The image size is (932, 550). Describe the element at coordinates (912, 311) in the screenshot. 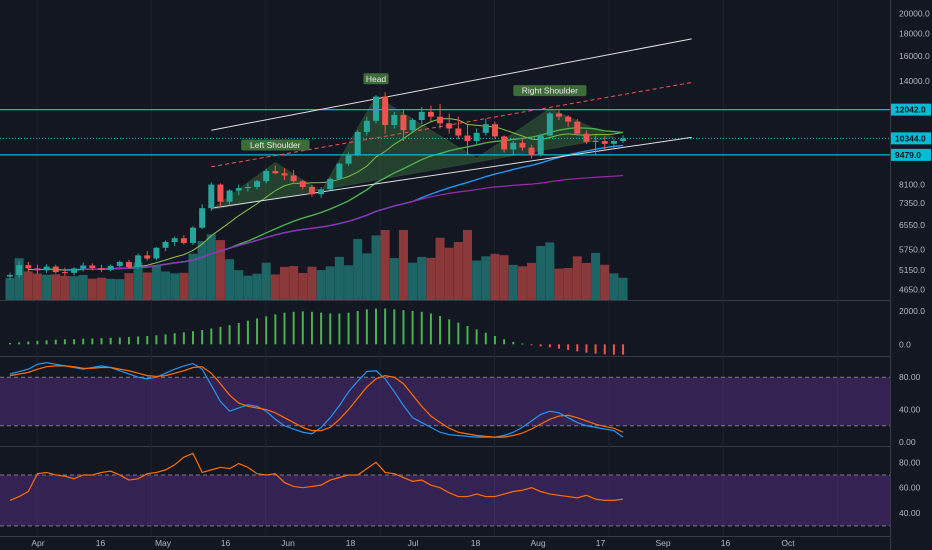

I see `histogram-tick-label: 2000.0` at that location.